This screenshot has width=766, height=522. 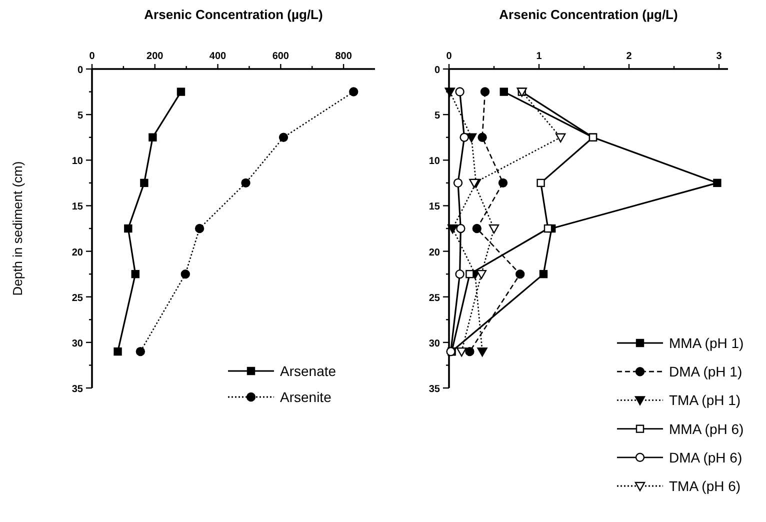 I want to click on x-tick-label: 800, so click(x=343, y=56).